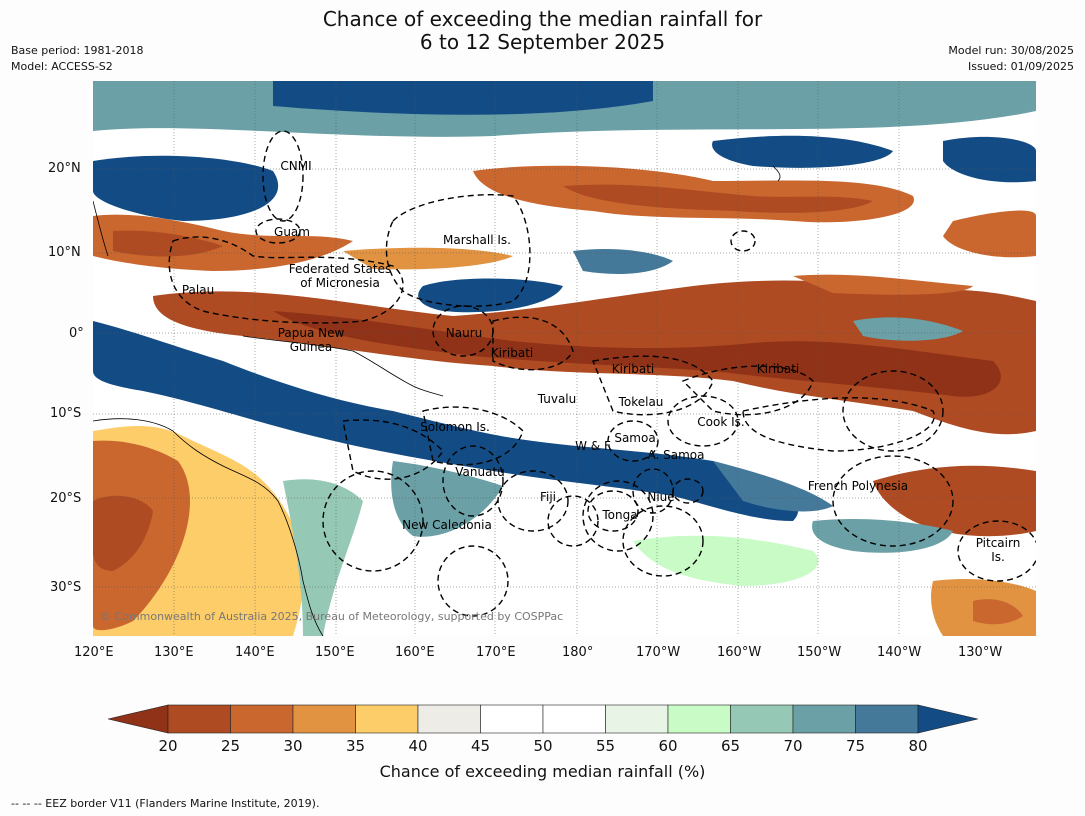 The width and height of the screenshot is (1085, 816). Describe the element at coordinates (668, 746) in the screenshot. I see `colorbar-tick-label: 60` at that location.